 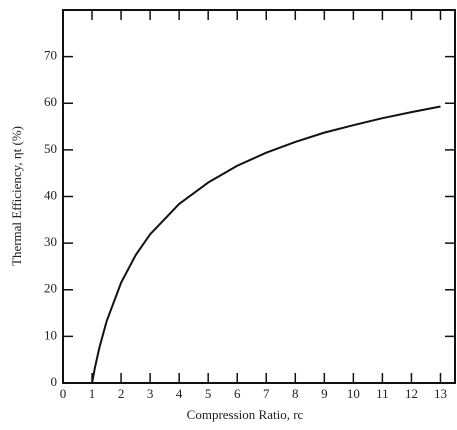 I want to click on x-tick-label: 2, so click(x=121, y=393).